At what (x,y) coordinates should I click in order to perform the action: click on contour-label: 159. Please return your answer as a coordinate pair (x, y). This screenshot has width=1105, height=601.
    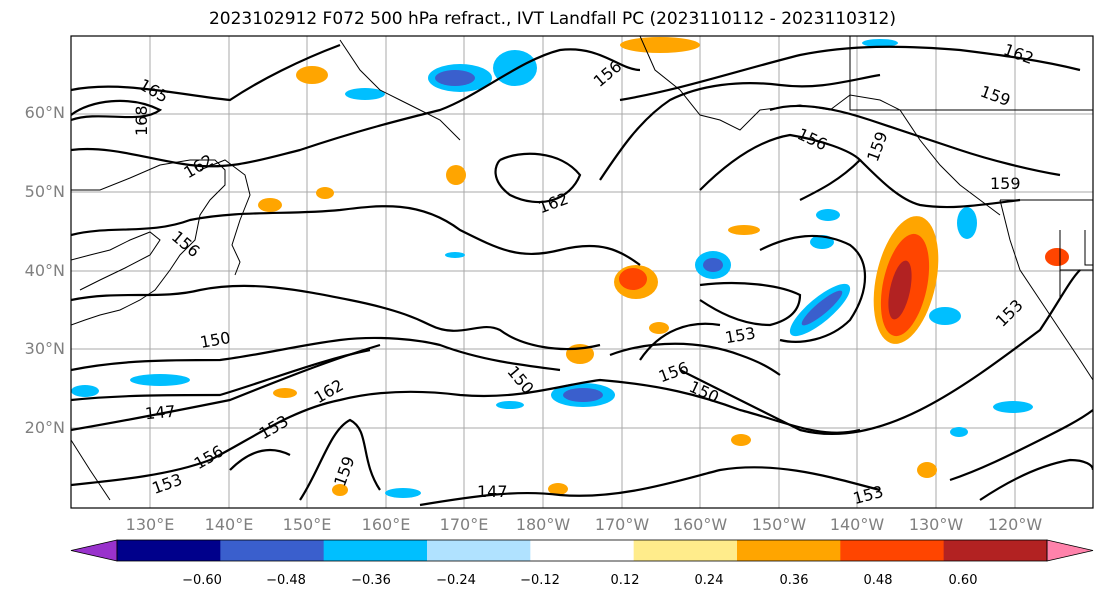
    Looking at the image, I should click on (1005, 183).